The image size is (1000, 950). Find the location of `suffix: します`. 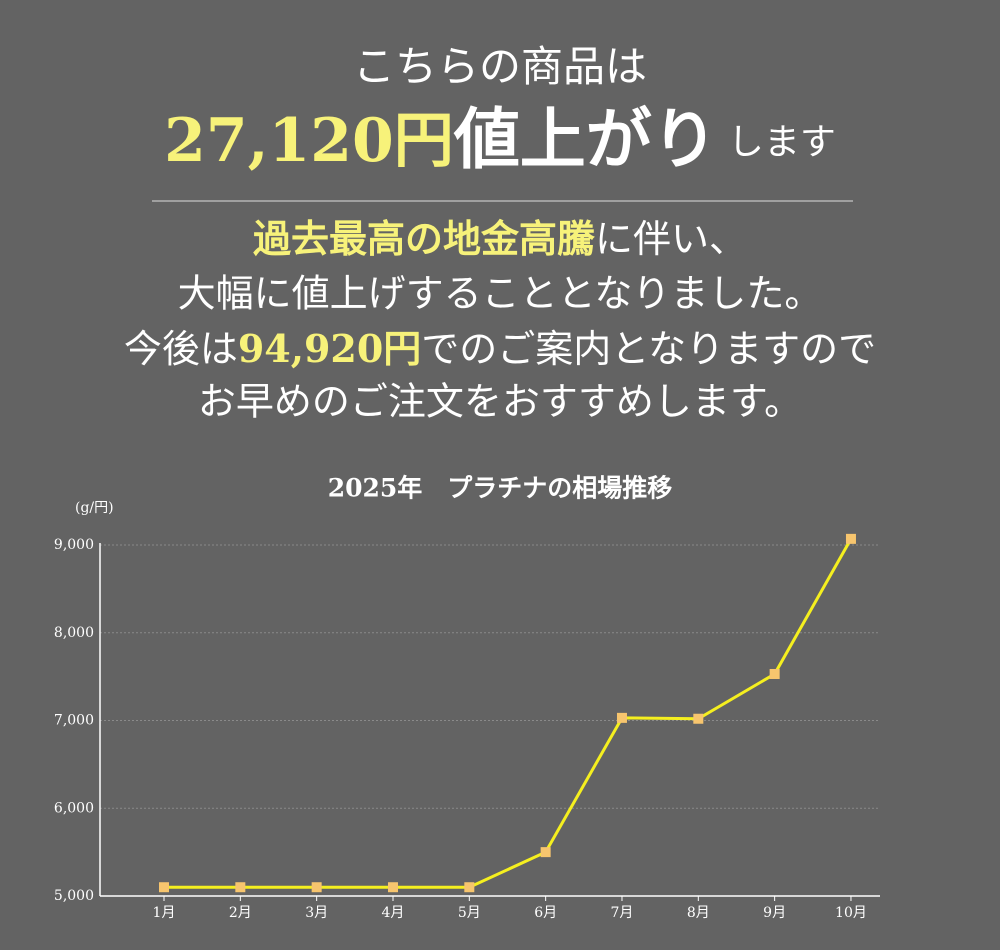

suffix: します is located at coordinates (782, 142).